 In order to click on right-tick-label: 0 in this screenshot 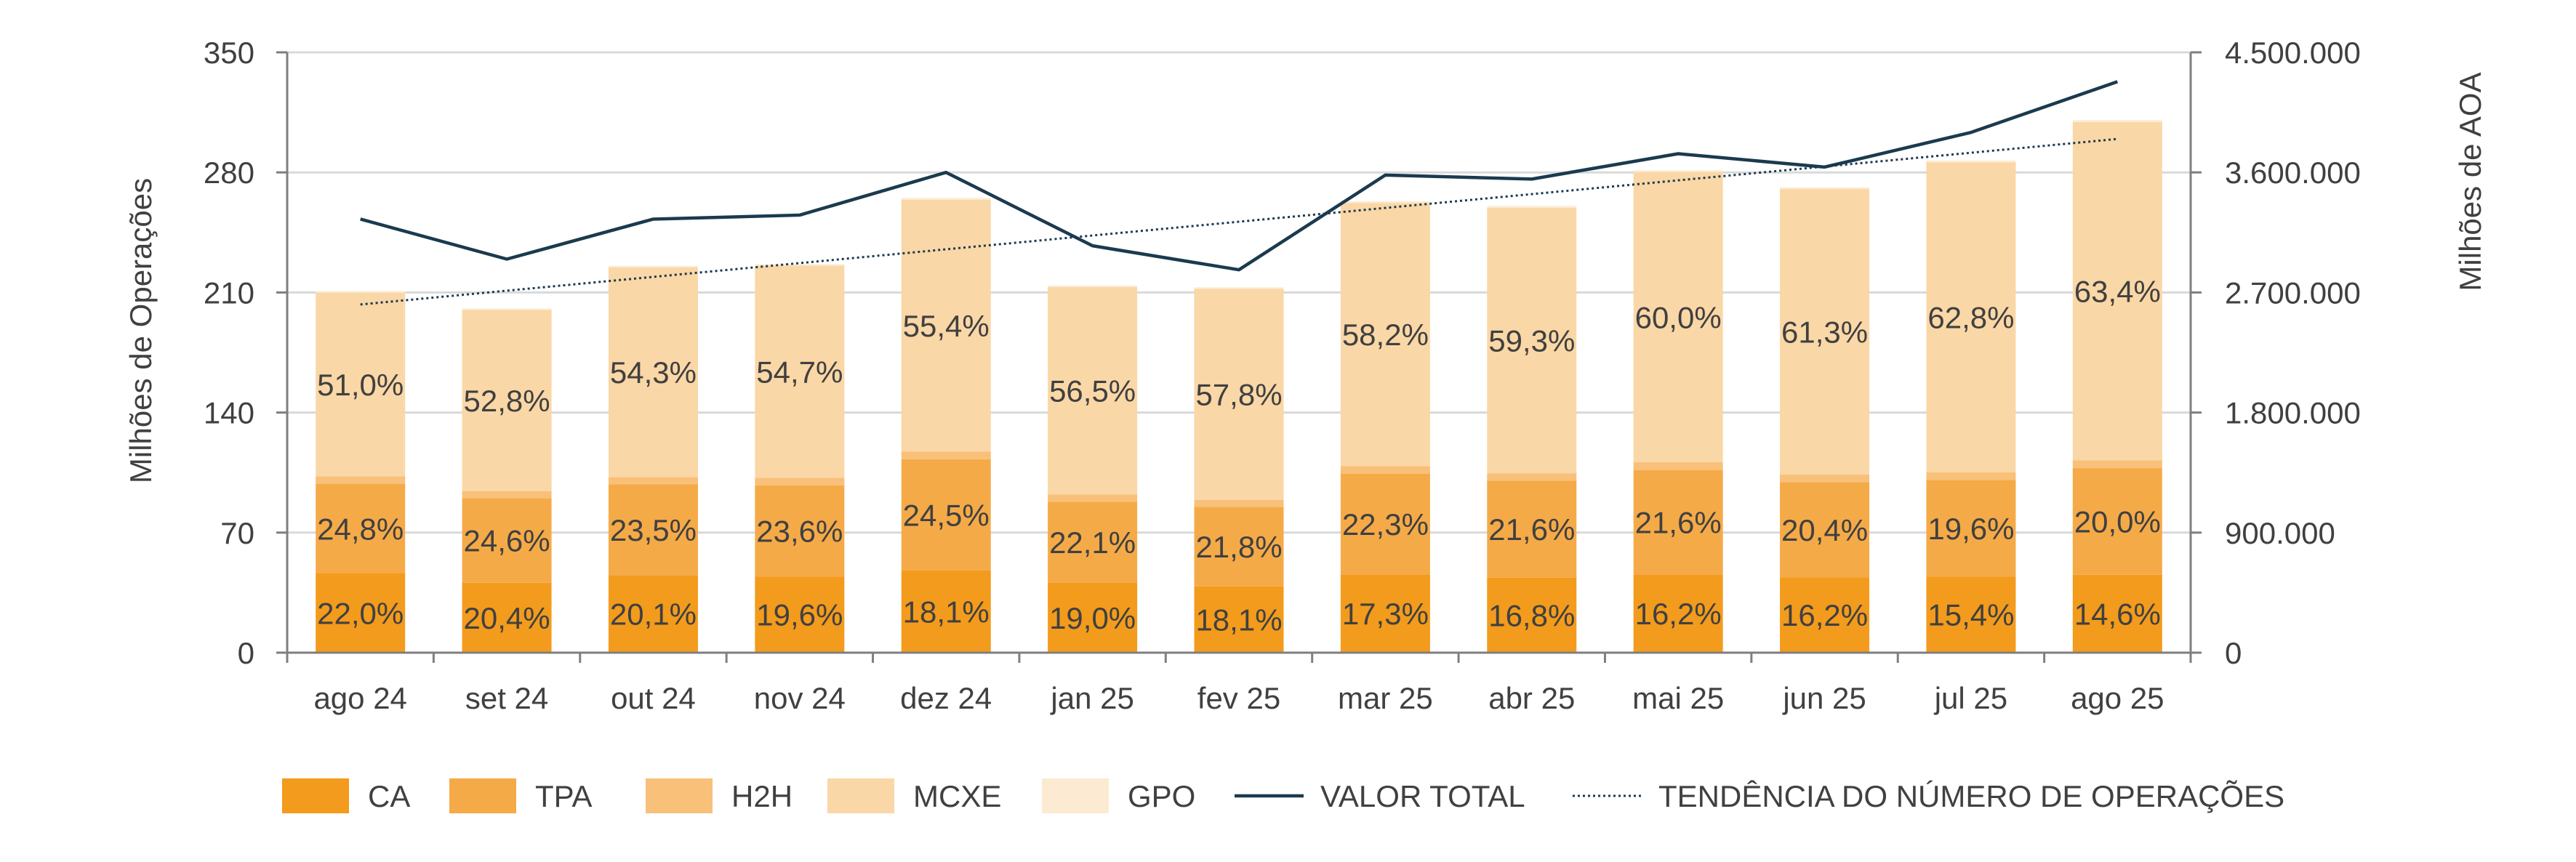, I will do `click(2233, 653)`.